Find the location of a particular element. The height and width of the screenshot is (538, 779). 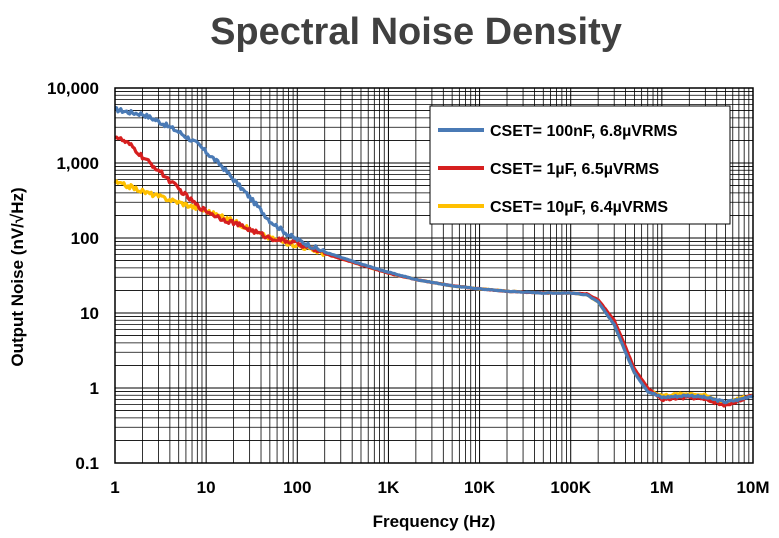

y-tick-label: 0.1 is located at coordinates (87, 463).